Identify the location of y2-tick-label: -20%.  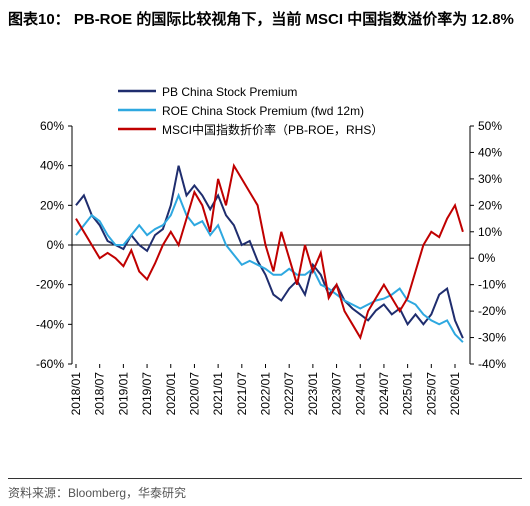
(492, 311).